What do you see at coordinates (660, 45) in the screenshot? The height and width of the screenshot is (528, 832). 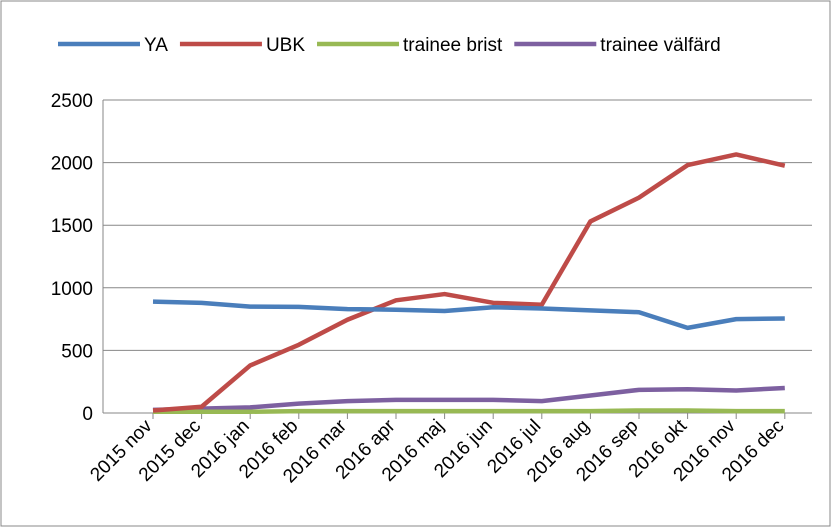 I see `legend-label: trainee välfärd` at bounding box center [660, 45].